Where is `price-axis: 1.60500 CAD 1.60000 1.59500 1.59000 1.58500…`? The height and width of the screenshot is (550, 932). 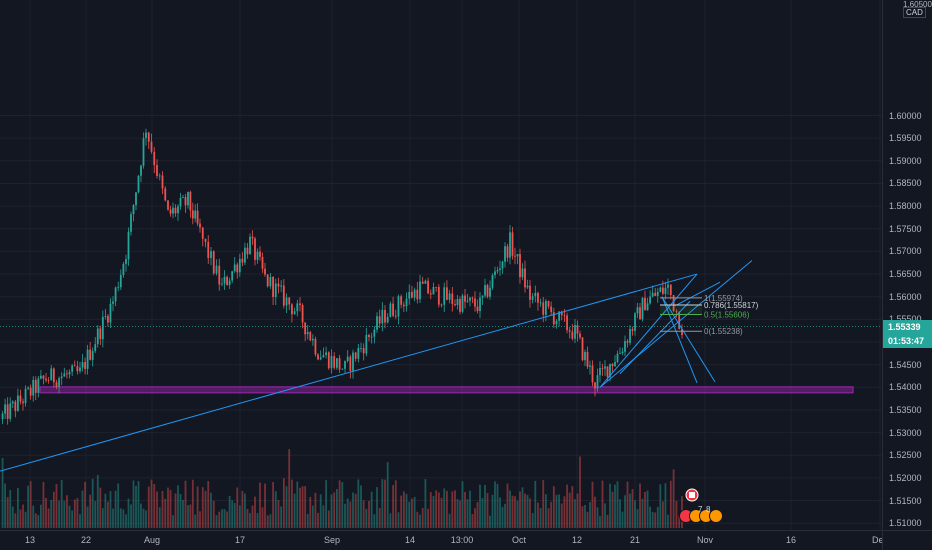
price-axis: 1.60500 CAD 1.60000 1.59500 1.59000 1.58500… is located at coordinates (907, 265).